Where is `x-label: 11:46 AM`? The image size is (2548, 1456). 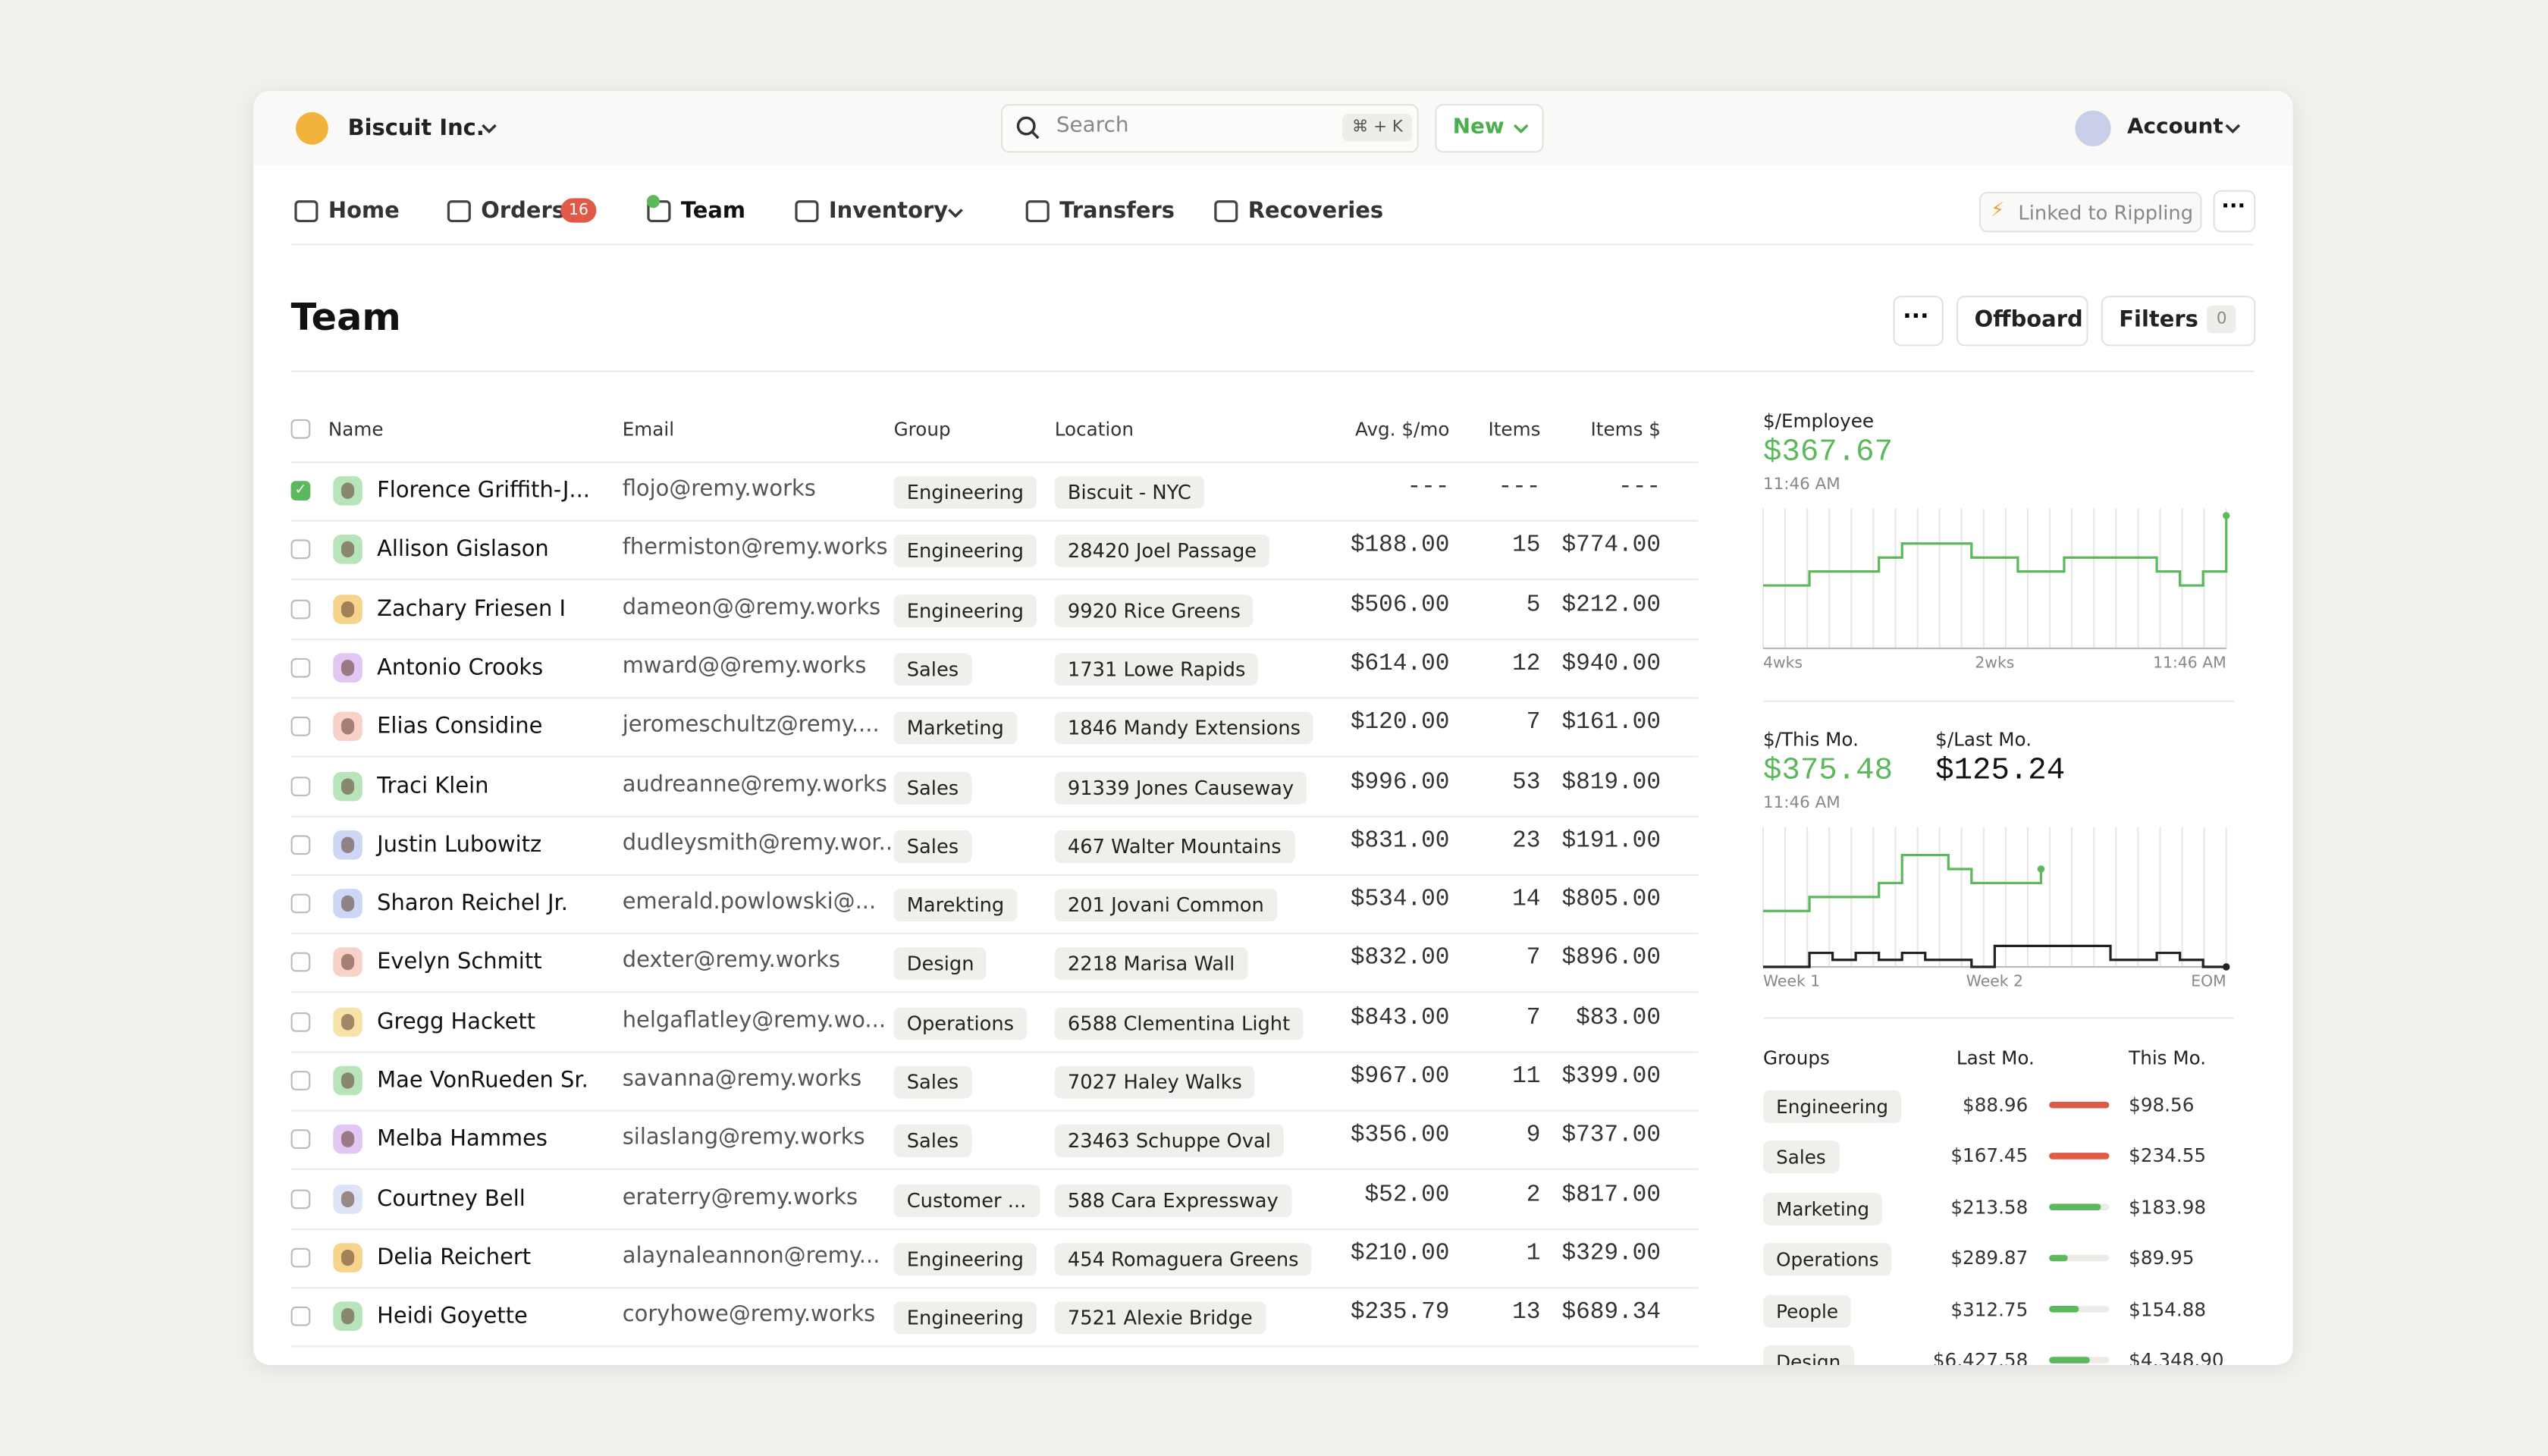 x-label: 11:46 AM is located at coordinates (2189, 663).